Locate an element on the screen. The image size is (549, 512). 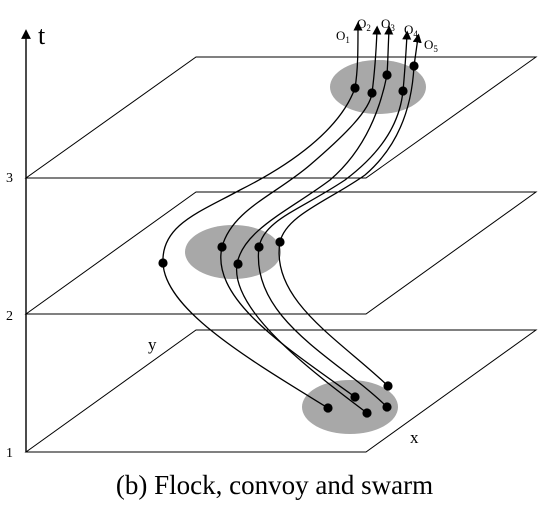
point-o3-t1 is located at coordinates (367, 413).